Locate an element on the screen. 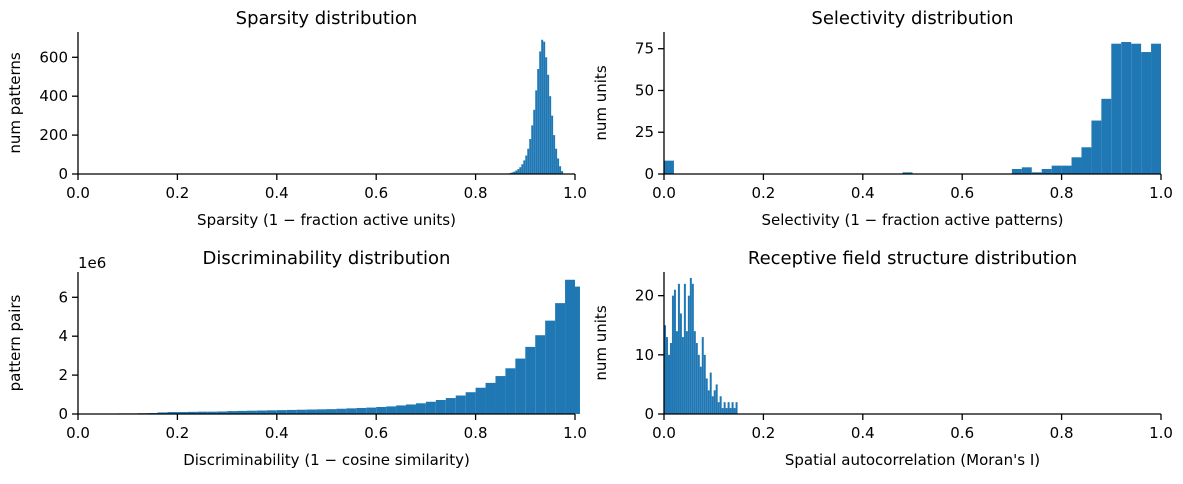 The height and width of the screenshot is (484, 1183). selectivity-title: Selectivity distribution is located at coordinates (912, 18).